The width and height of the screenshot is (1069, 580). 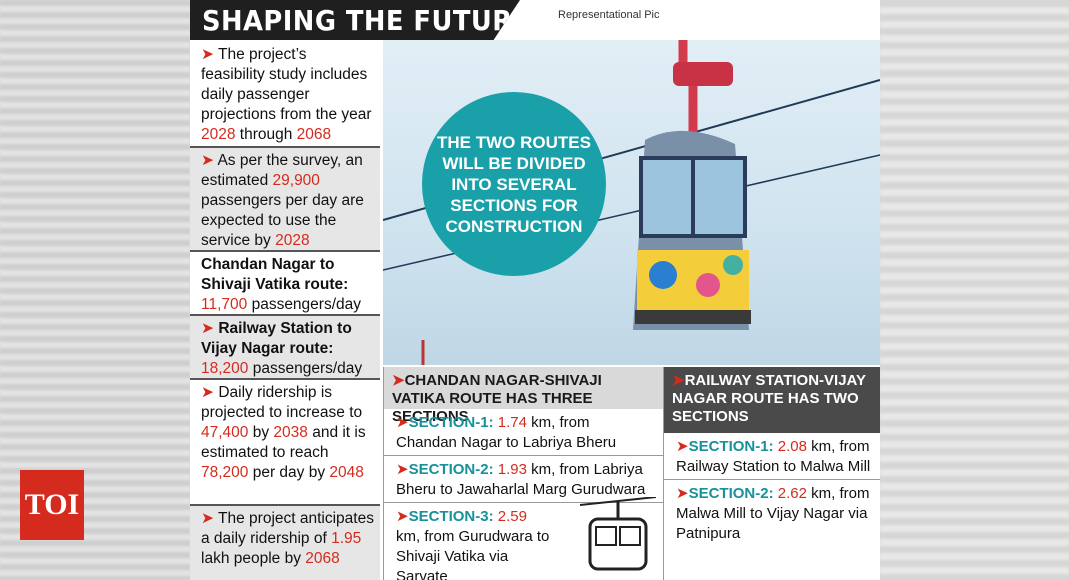 What do you see at coordinates (512, 516) in the screenshot?
I see `section-km: 2.59` at bounding box center [512, 516].